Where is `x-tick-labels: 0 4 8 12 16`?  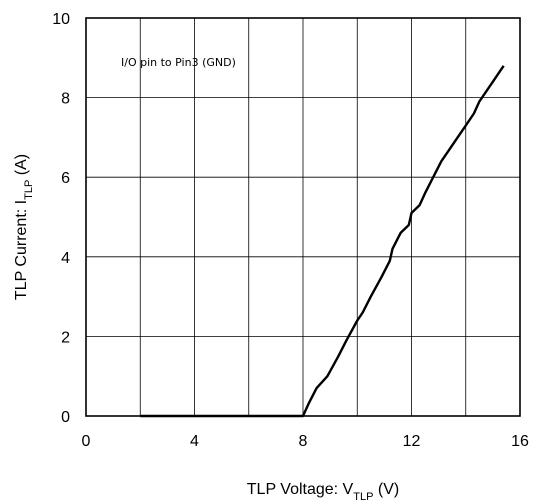
x-tick-labels: 0 4 8 12 16 is located at coordinates (305, 441).